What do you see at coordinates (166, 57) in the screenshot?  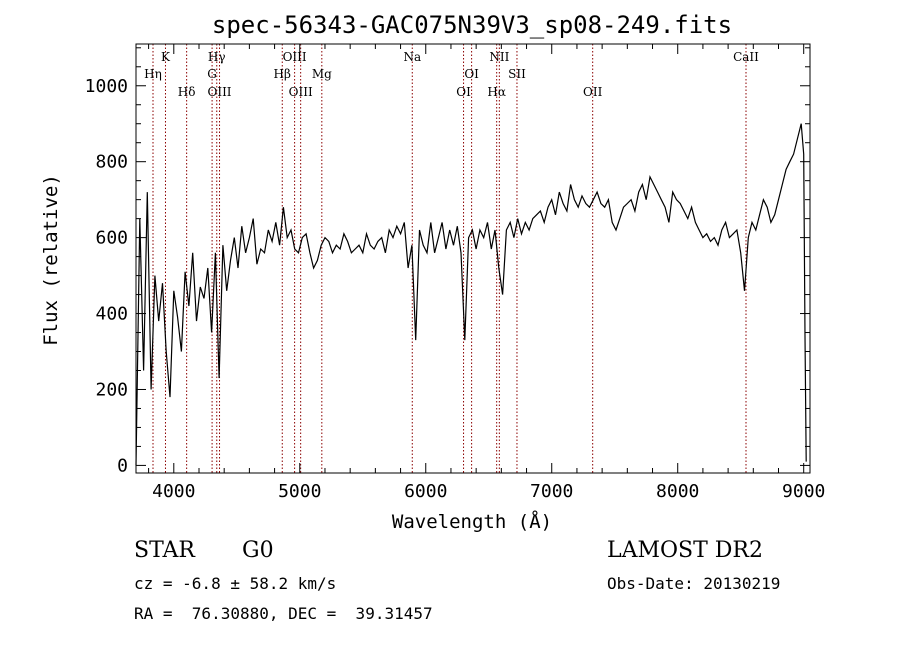 I see `spectral-line-label: K` at bounding box center [166, 57].